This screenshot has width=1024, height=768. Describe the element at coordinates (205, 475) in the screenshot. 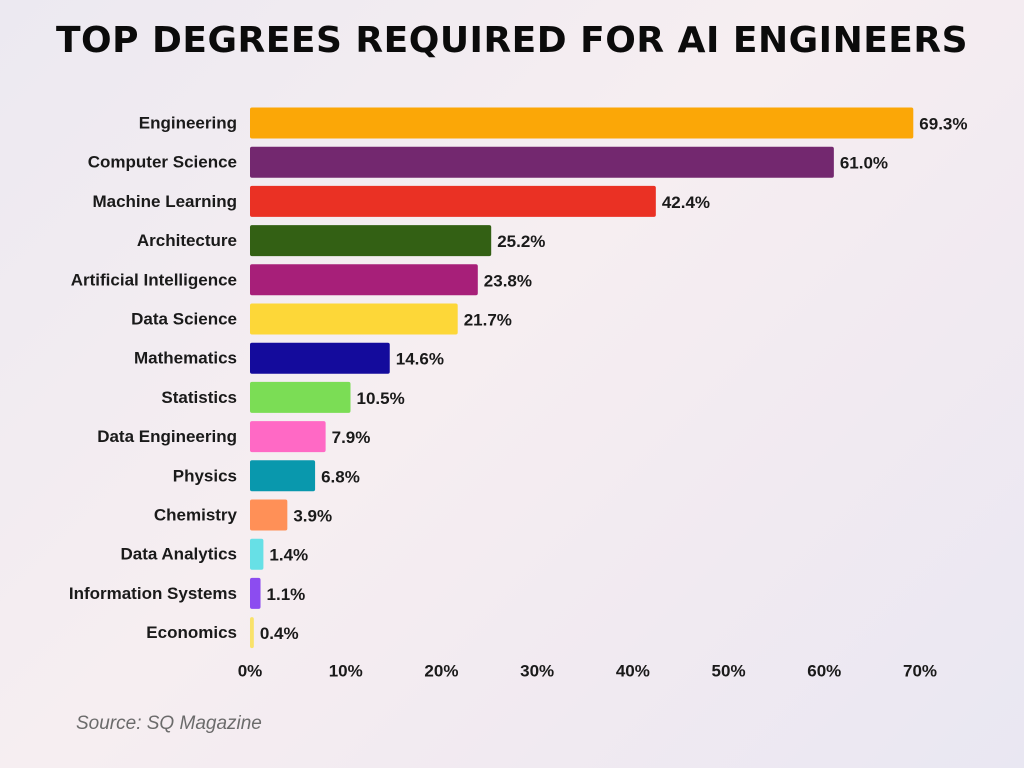

I see `category-label-physics: Physics` at that location.